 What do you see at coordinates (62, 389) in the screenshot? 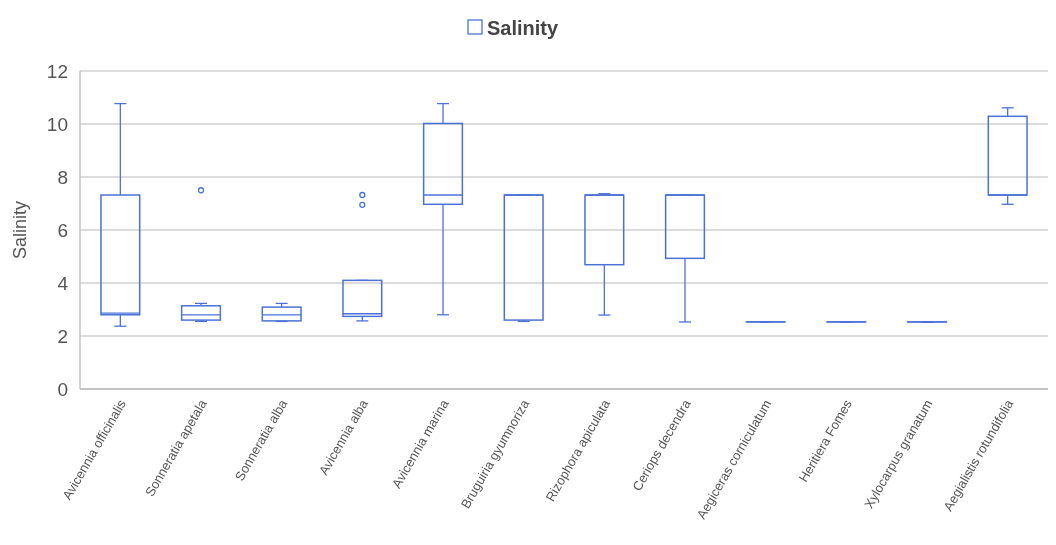
I see `y-tick-label: 0` at bounding box center [62, 389].